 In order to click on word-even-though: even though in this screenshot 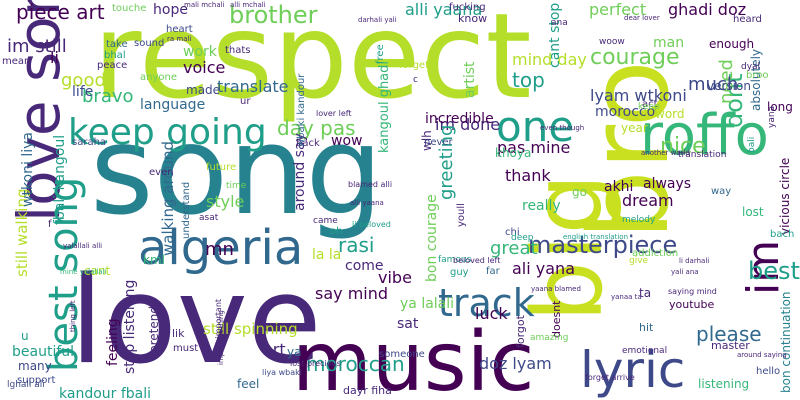, I will do `click(562, 128)`.